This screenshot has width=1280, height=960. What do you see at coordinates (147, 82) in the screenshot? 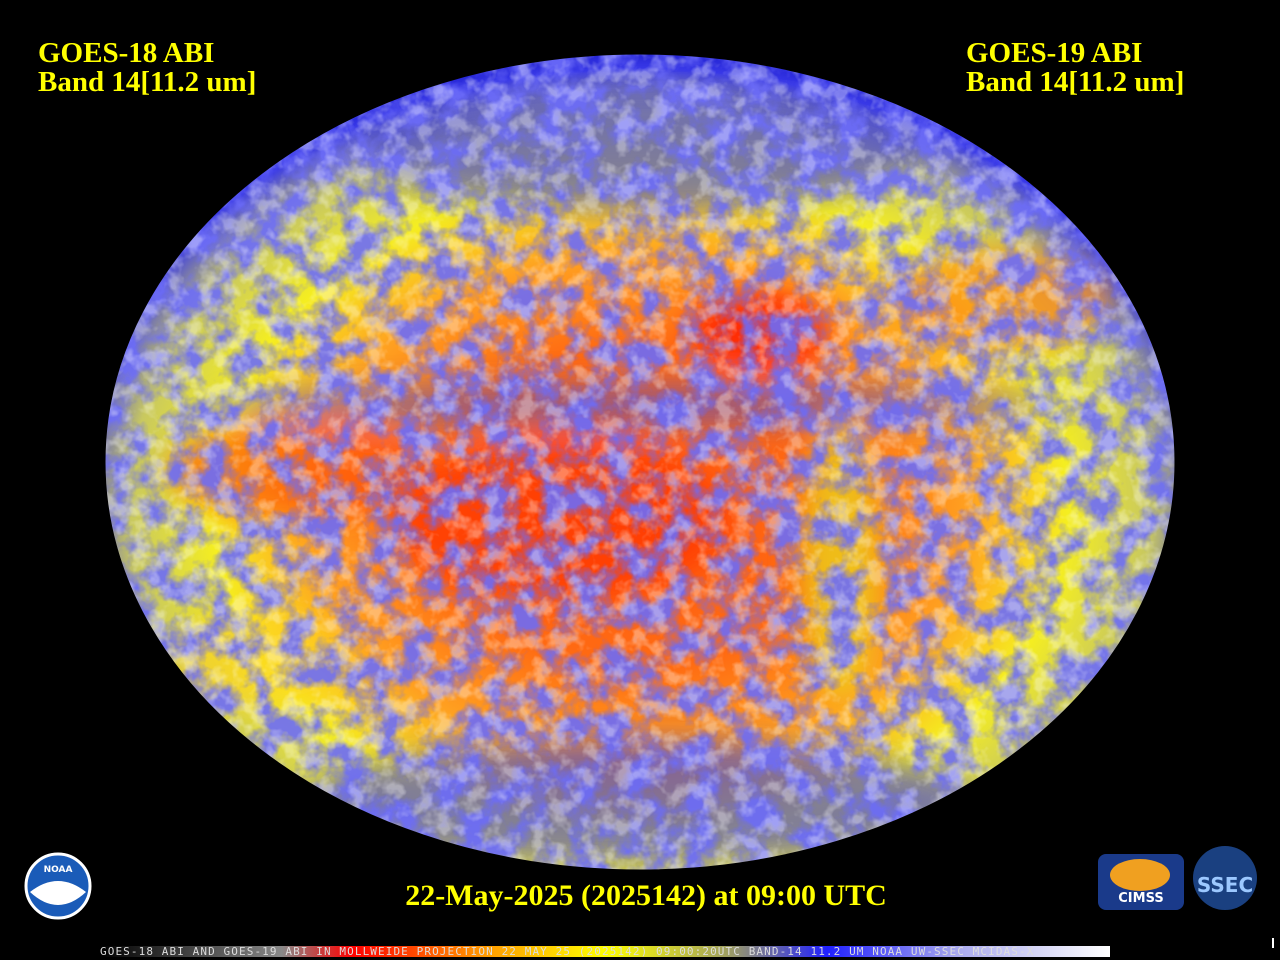
I see `left-band: Band 14[11.2 um]` at bounding box center [147, 82].